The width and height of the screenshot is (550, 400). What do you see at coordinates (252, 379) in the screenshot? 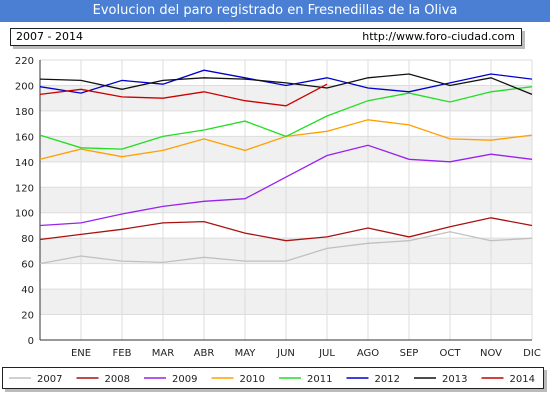
I see `legend-label-2010: 2010` at bounding box center [252, 379].